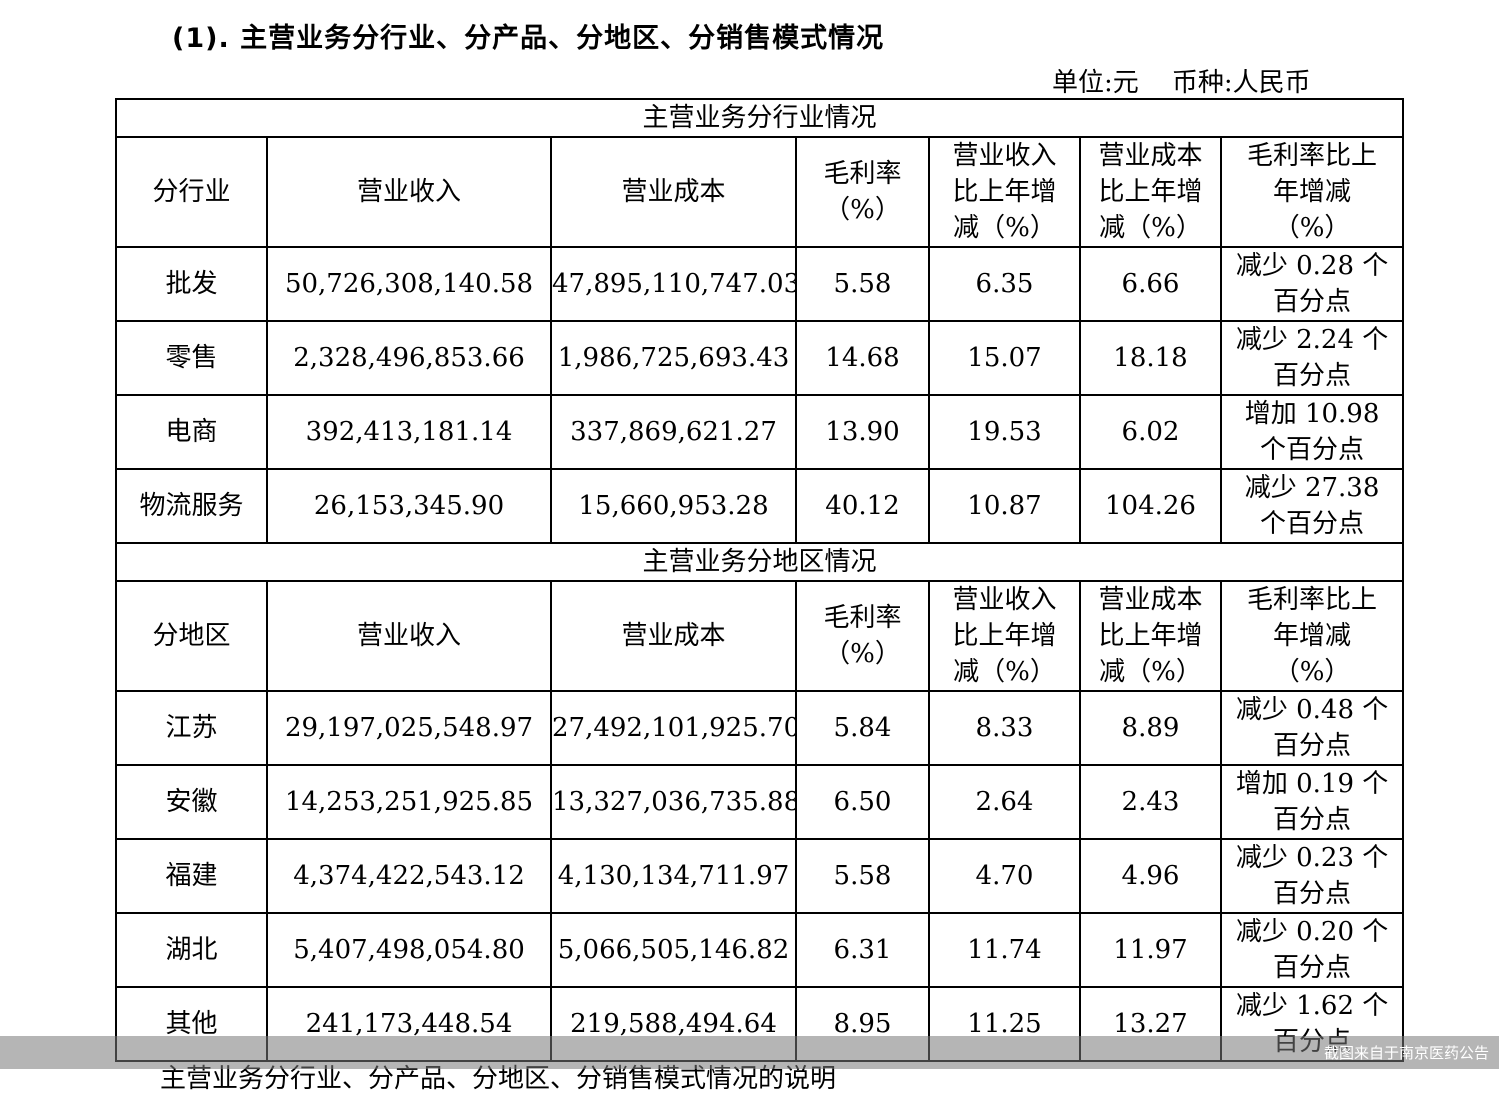  What do you see at coordinates (1181, 83) in the screenshot?
I see `unit-currency-line: 单位:元 币种:人民币` at bounding box center [1181, 83].